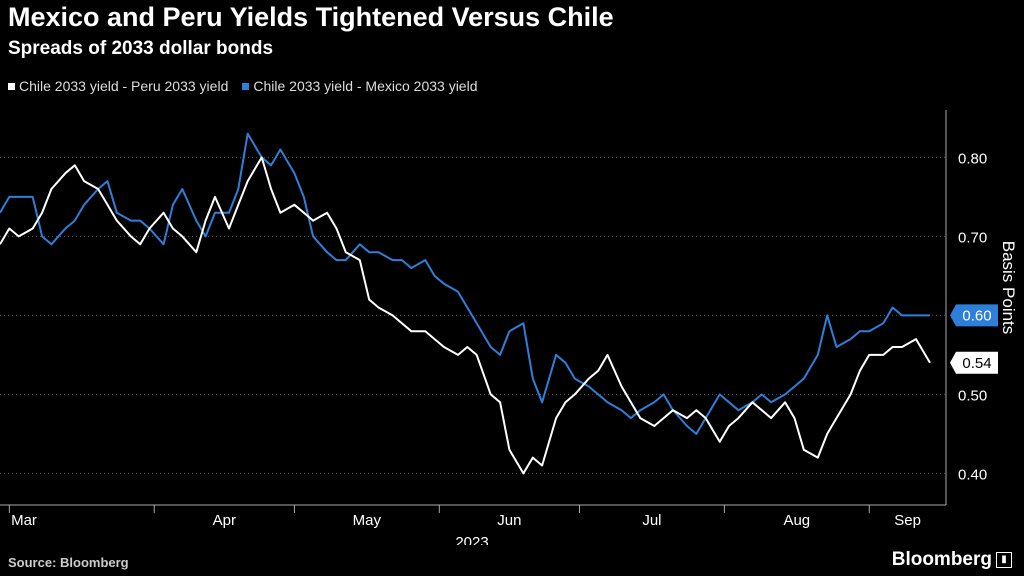 The height and width of the screenshot is (576, 1024). I want to click on legend-swatch-peru, so click(11, 86).